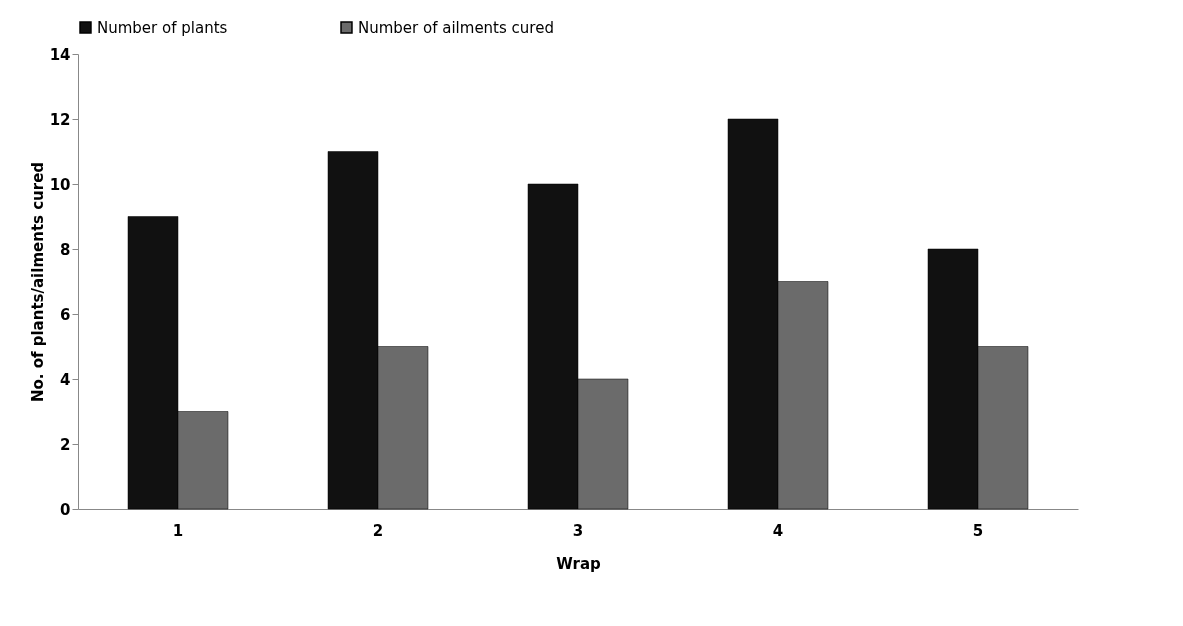 The width and height of the screenshot is (1183, 626). What do you see at coordinates (65, 444) in the screenshot?
I see `y-tick-label: 2` at bounding box center [65, 444].